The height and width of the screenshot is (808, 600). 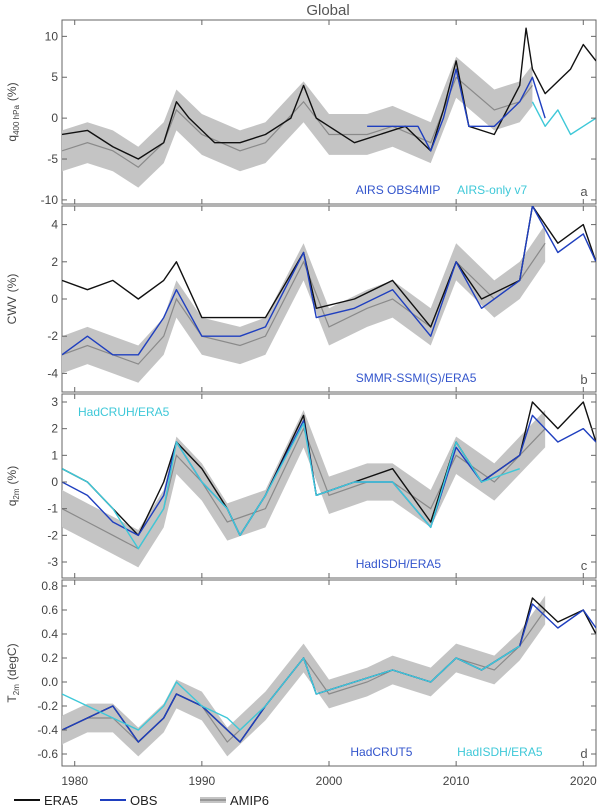 I want to click on panel-letter: b, so click(x=583, y=379).